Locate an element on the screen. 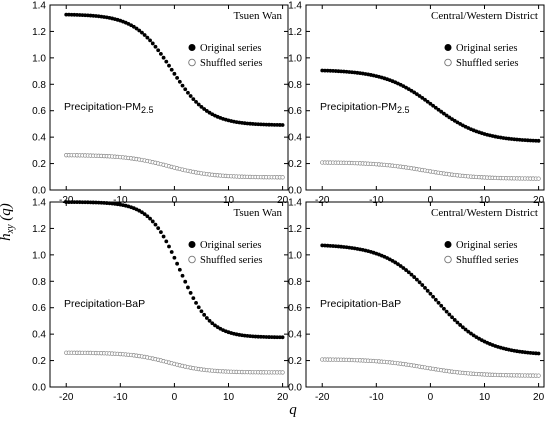 The width and height of the screenshot is (550, 422). x-tick-label: -10 is located at coordinates (120, 397).